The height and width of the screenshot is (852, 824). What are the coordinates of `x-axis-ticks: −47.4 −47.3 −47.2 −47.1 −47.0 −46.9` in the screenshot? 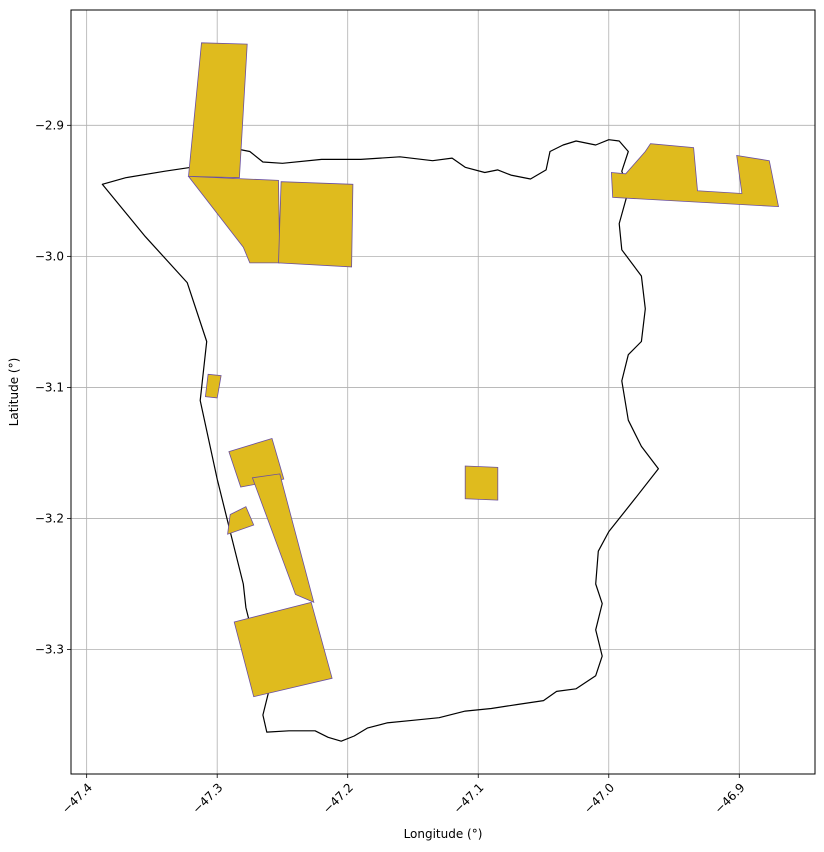 It's located at (403, 795).